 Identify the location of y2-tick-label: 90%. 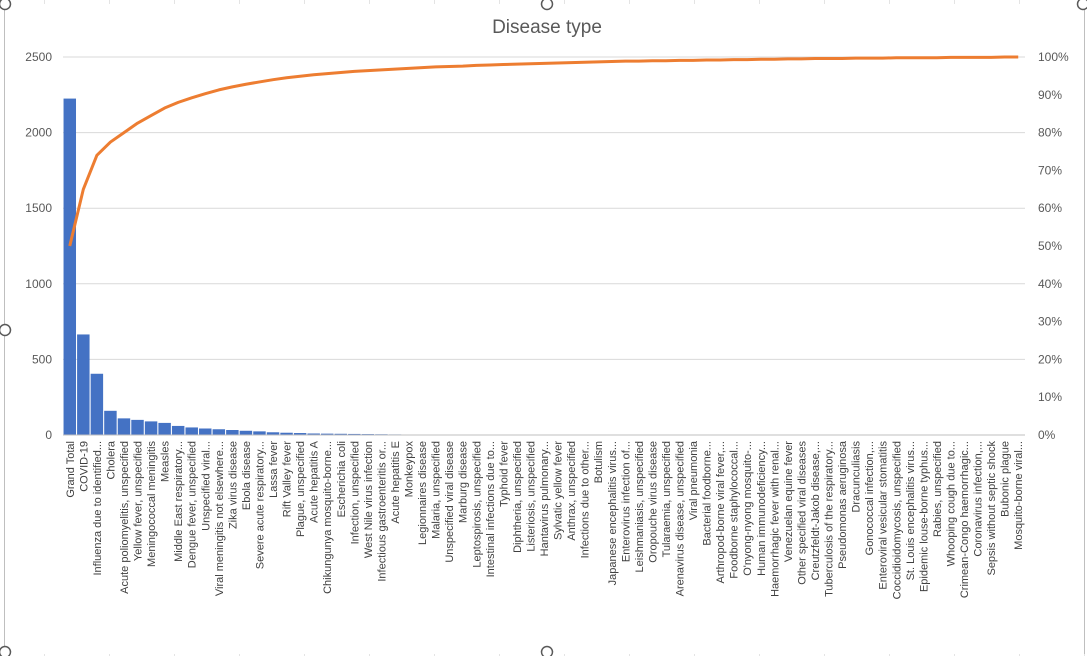
(1050, 95).